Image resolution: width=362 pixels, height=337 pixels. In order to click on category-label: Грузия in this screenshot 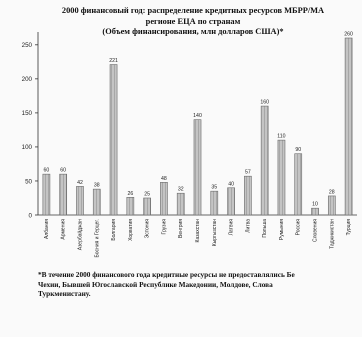, I will do `click(164, 227)`.